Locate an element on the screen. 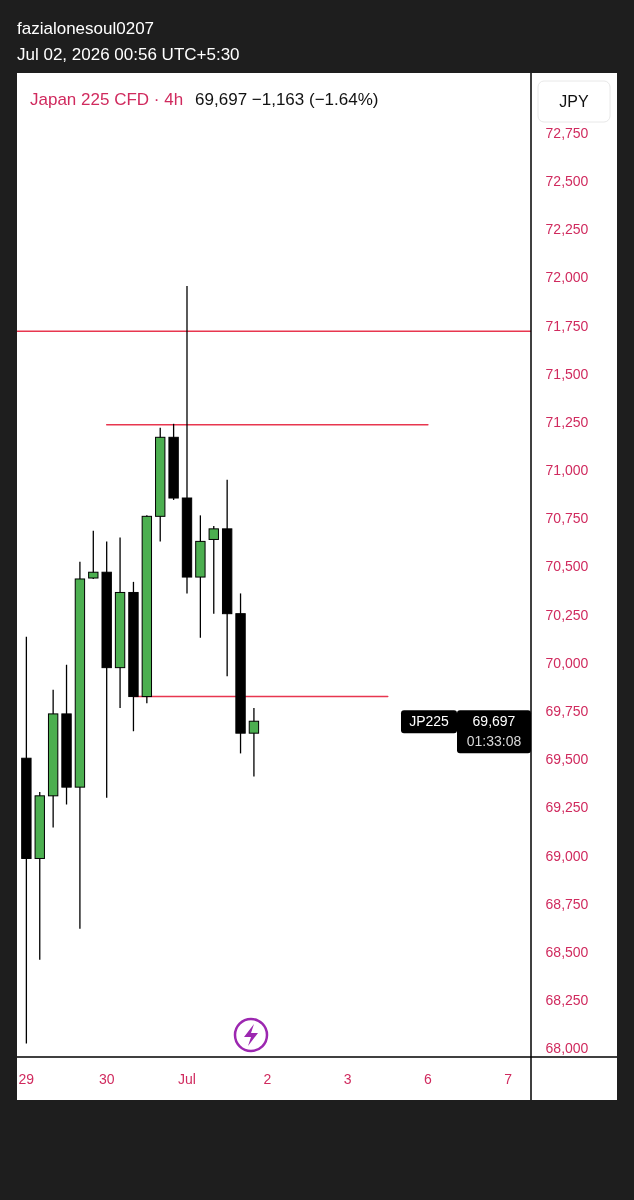  y-tick-label: 68,000 is located at coordinates (567, 1048).